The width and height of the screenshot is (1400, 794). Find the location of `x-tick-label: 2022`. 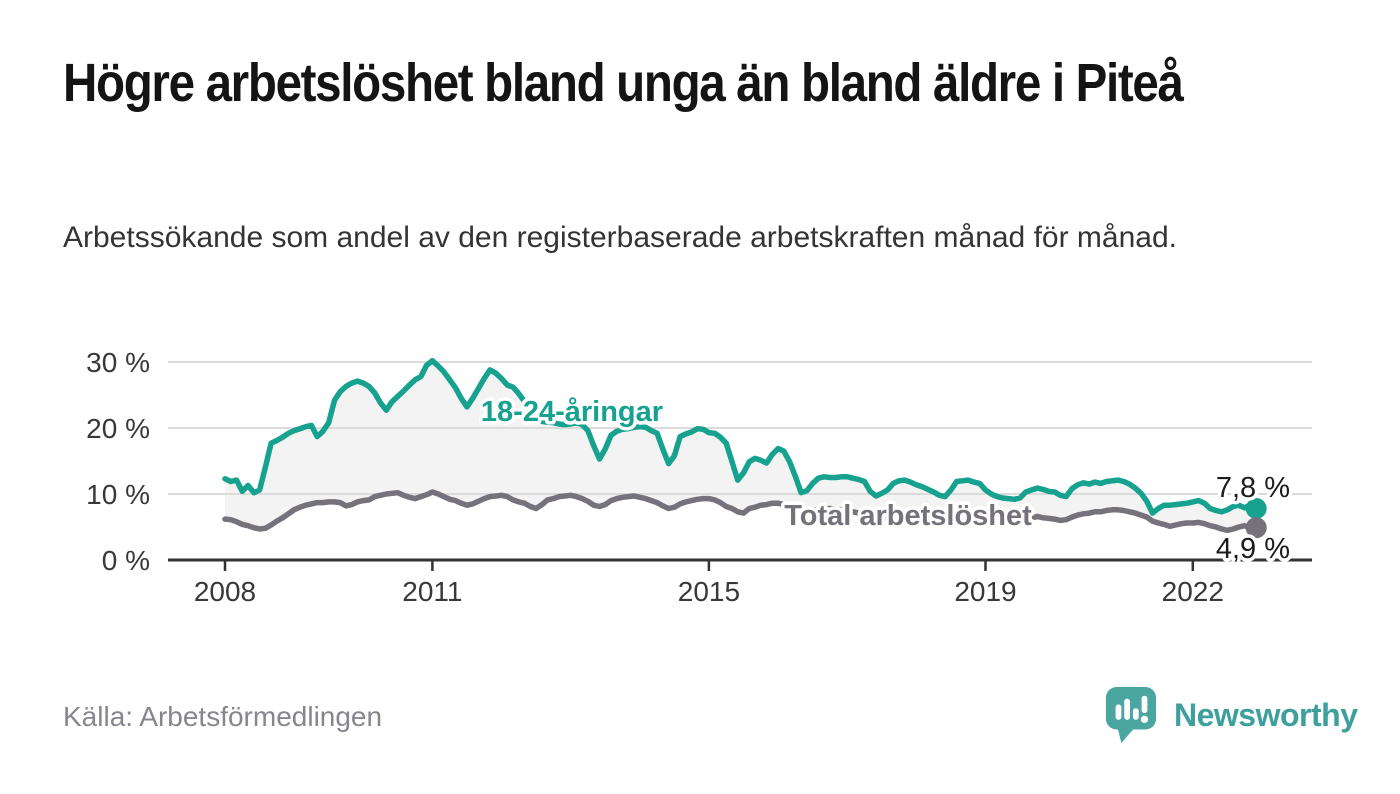

x-tick-label: 2022 is located at coordinates (1193, 591).